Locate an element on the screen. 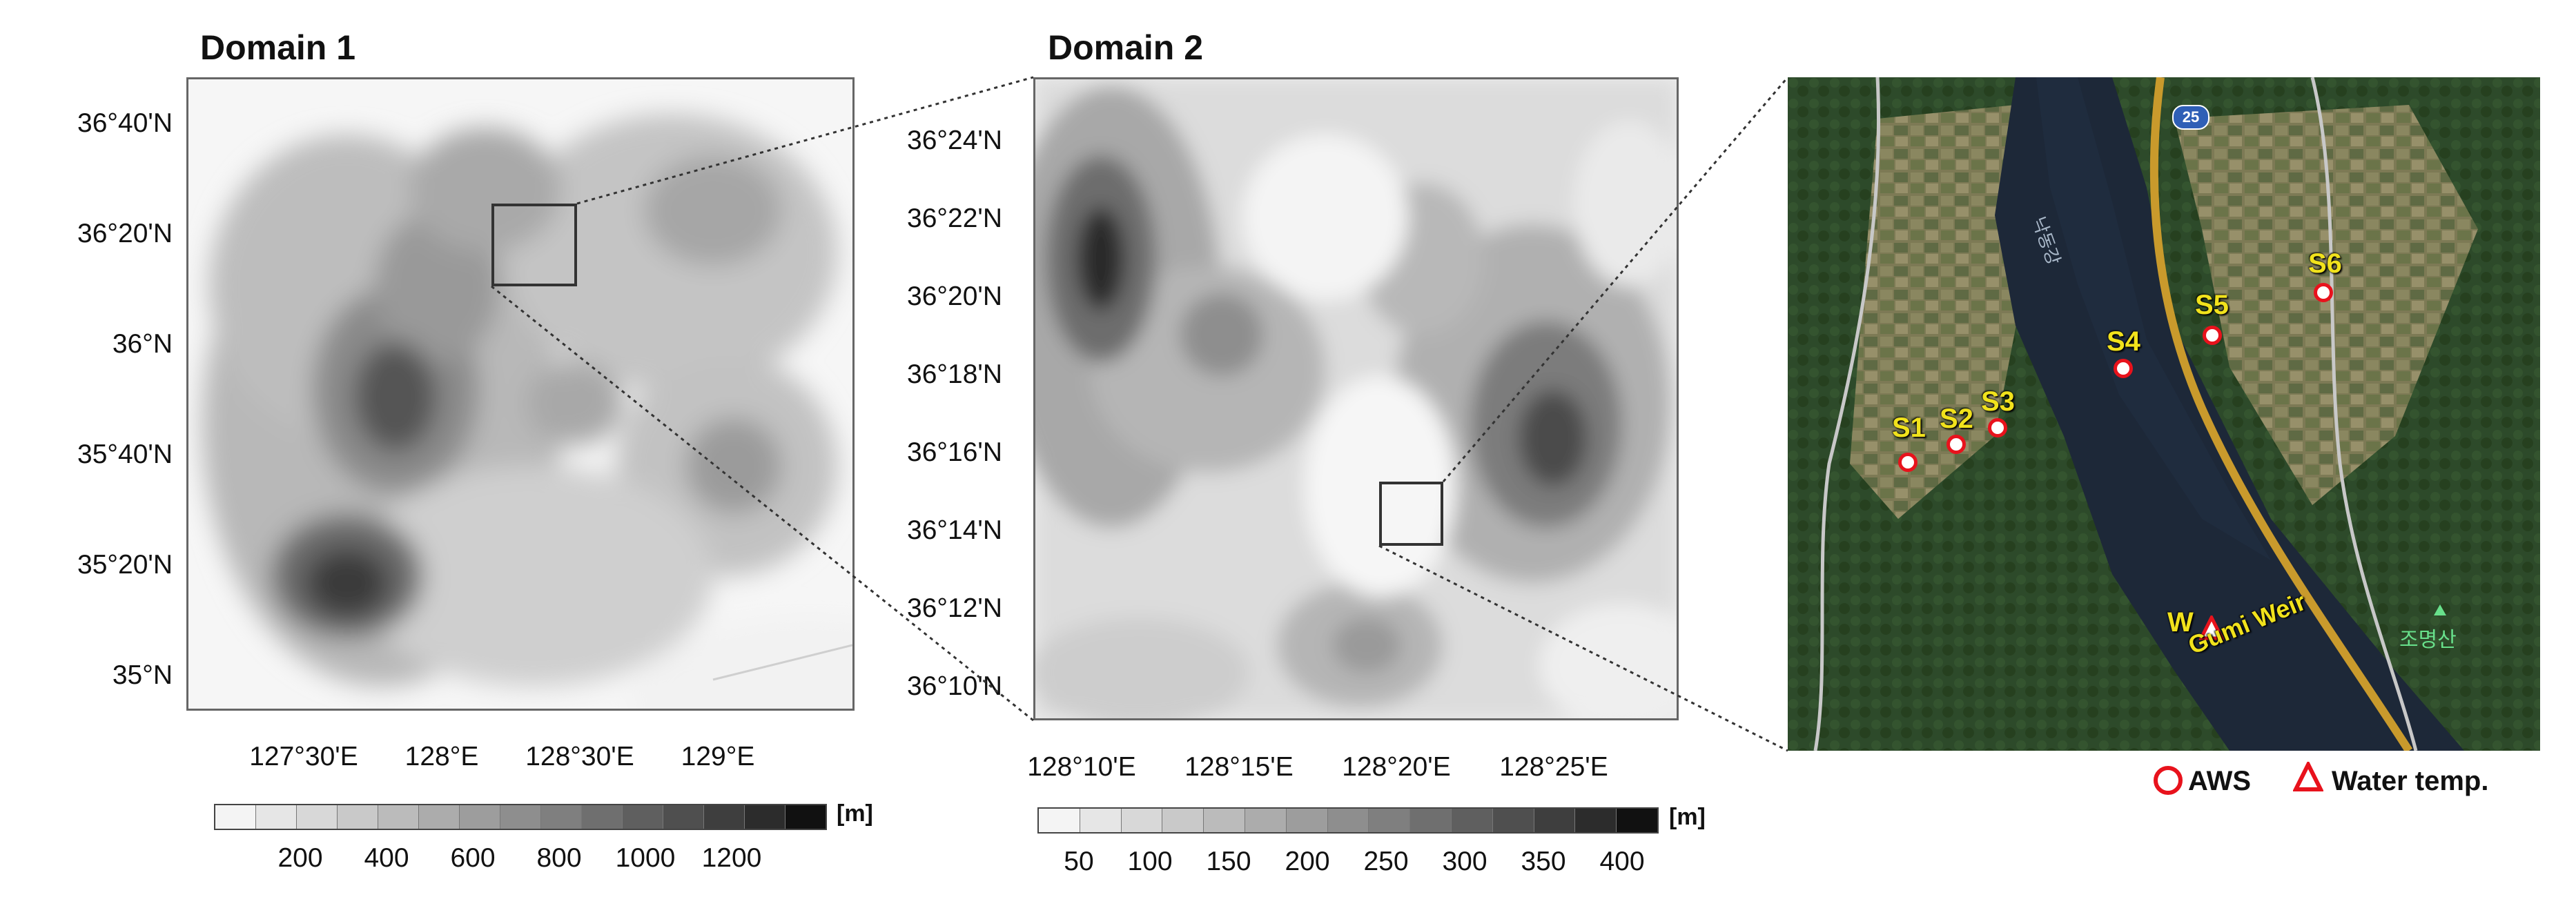  site-label-s1: S1 is located at coordinates (1909, 428).